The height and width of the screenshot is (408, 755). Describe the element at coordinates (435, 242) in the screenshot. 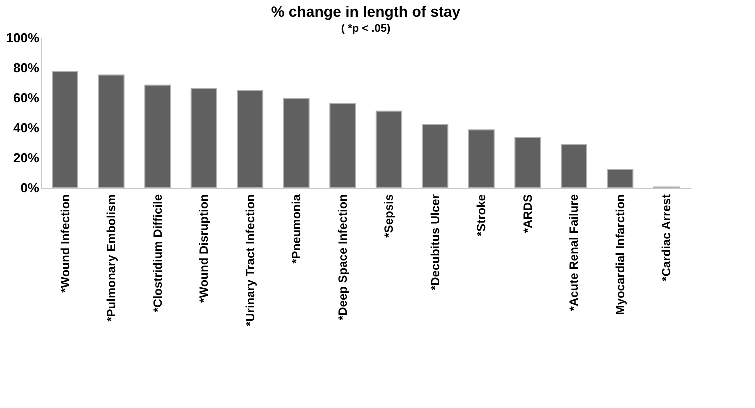

I see `x-tick-label: *Decubitus Ulcer` at that location.